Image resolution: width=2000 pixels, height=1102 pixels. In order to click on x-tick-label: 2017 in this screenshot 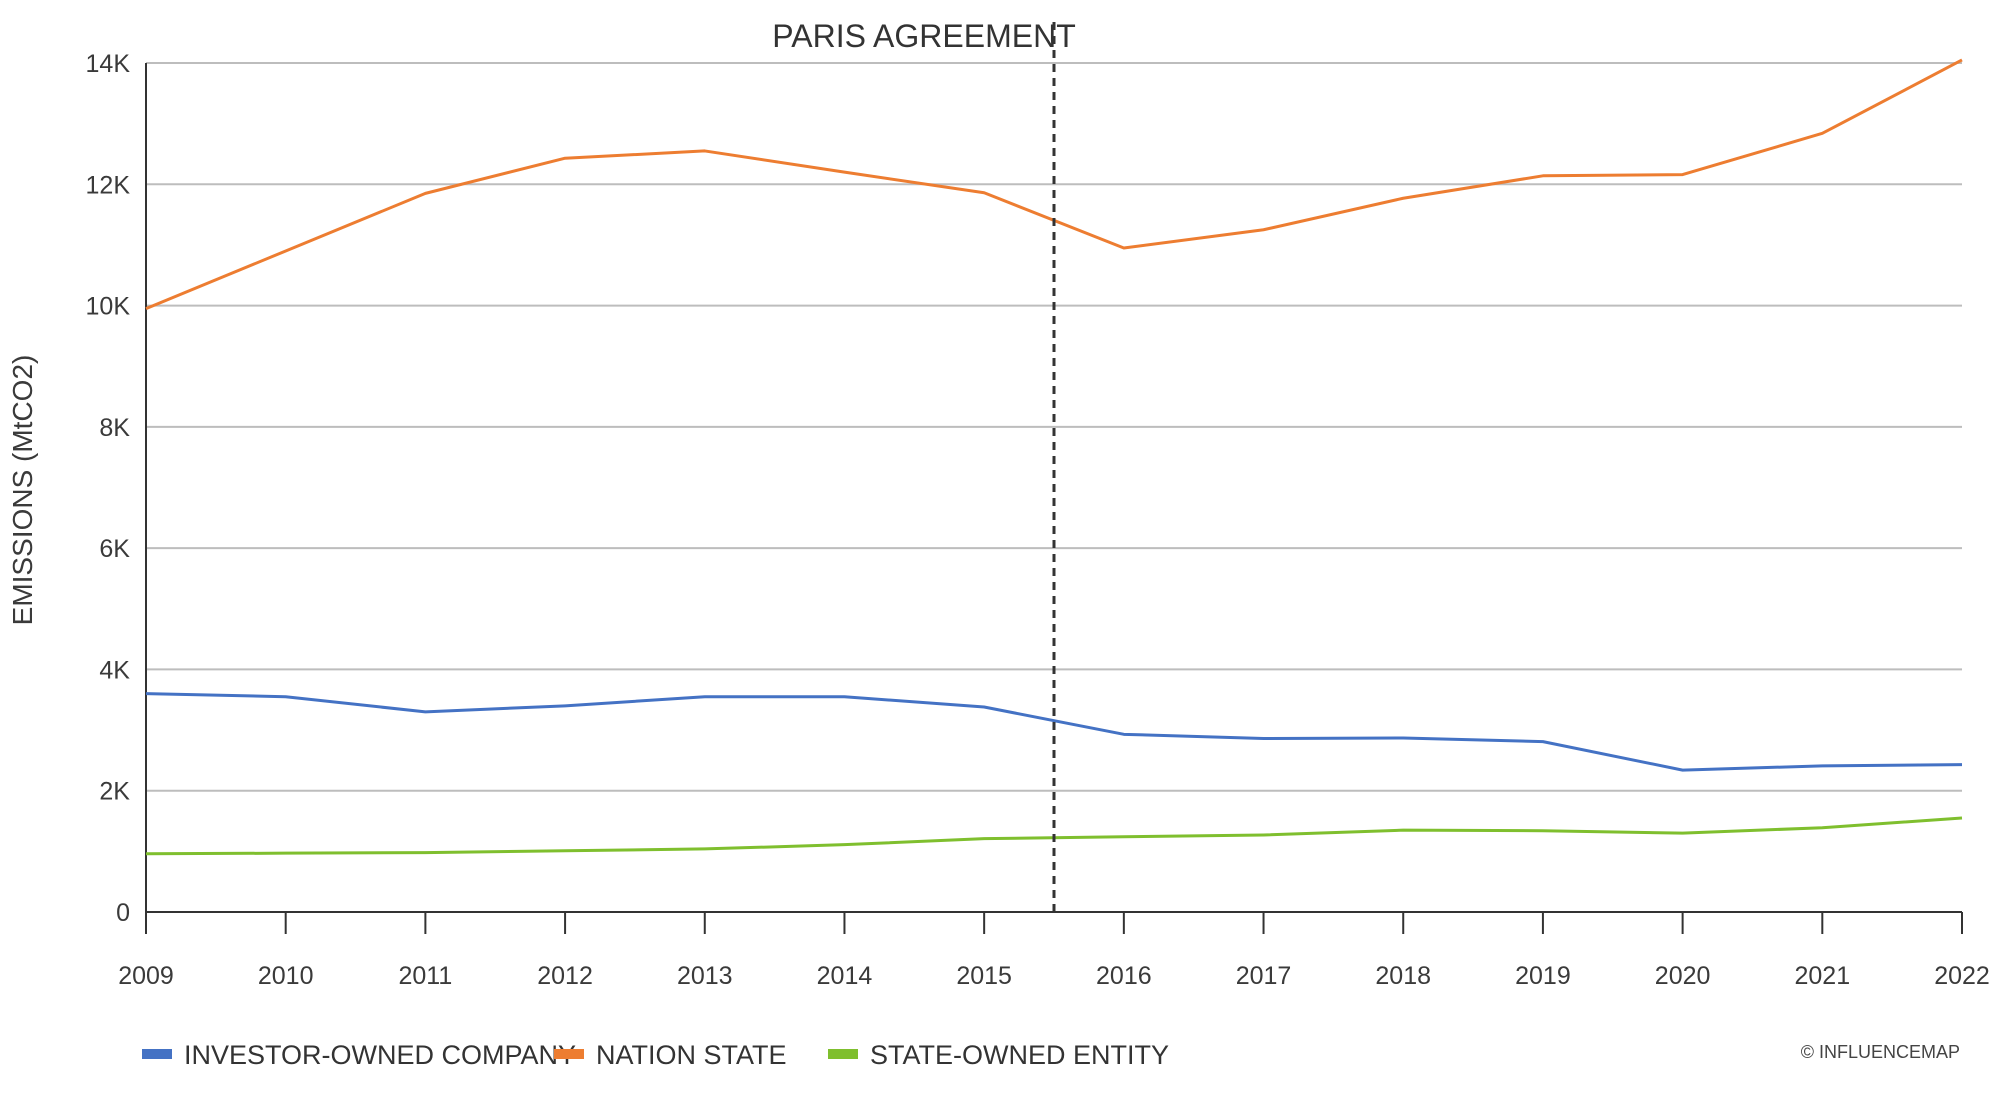, I will do `click(1264, 976)`.